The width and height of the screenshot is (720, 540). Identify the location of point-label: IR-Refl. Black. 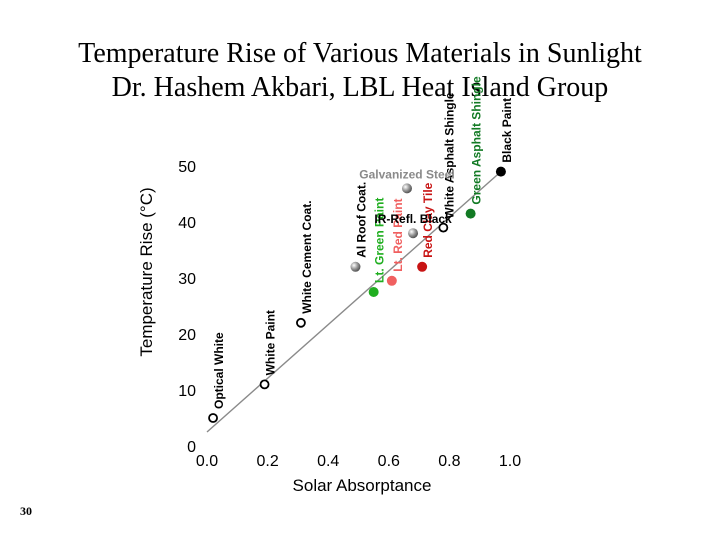
(413, 219).